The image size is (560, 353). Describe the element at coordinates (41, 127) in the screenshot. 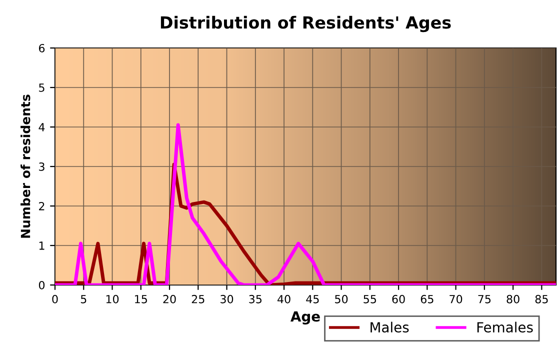

I see `y-tick-label: 4` at that location.